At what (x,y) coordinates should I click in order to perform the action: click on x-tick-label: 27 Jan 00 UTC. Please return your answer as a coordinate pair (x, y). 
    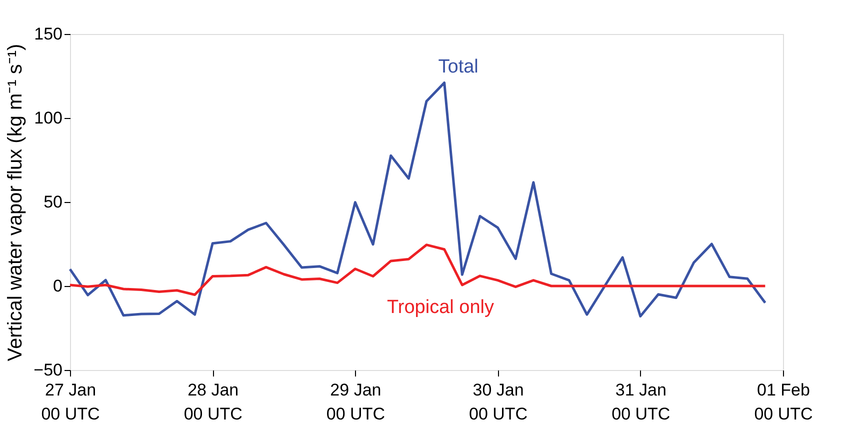
    Looking at the image, I should click on (70, 402).